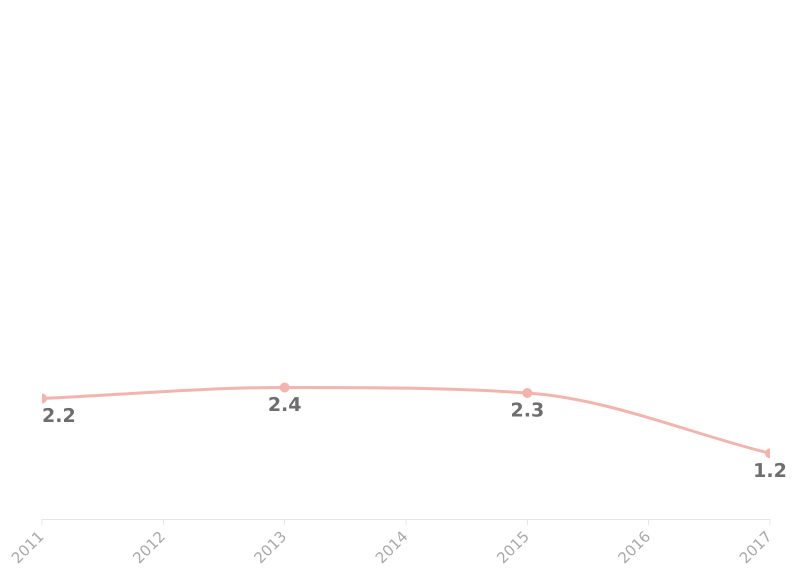 This screenshot has width=796, height=575. What do you see at coordinates (770, 471) in the screenshot?
I see `data-label: 1.2` at bounding box center [770, 471].